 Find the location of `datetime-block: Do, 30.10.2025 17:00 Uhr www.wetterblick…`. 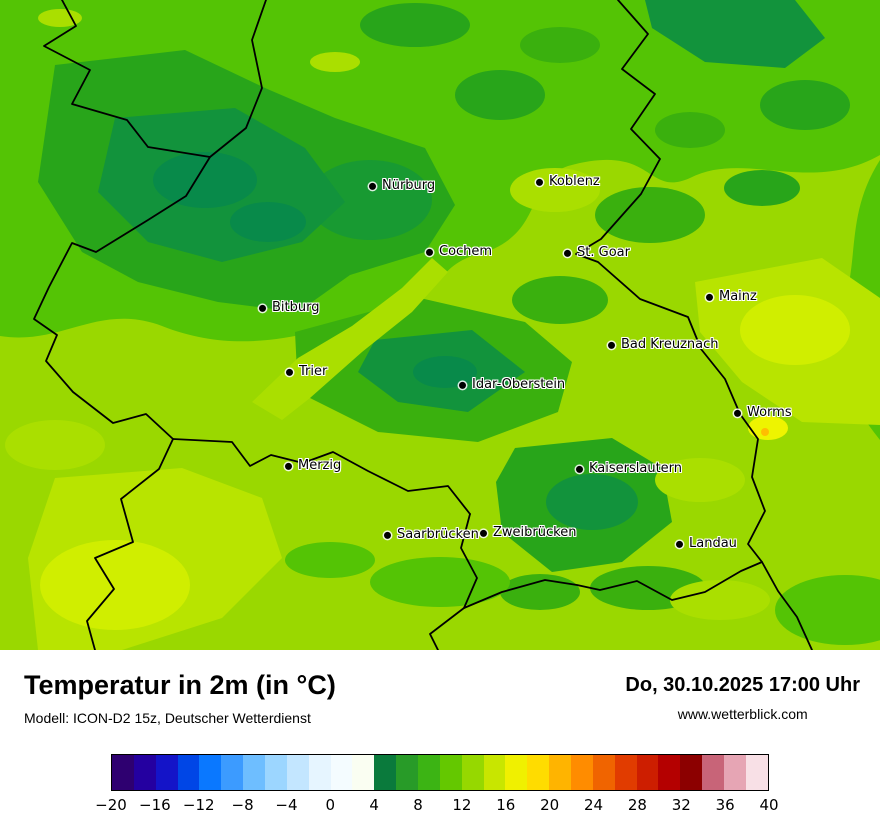

datetime-block: Do, 30.10.2025 17:00 Uhr www.wetterblick… is located at coordinates (742, 698).